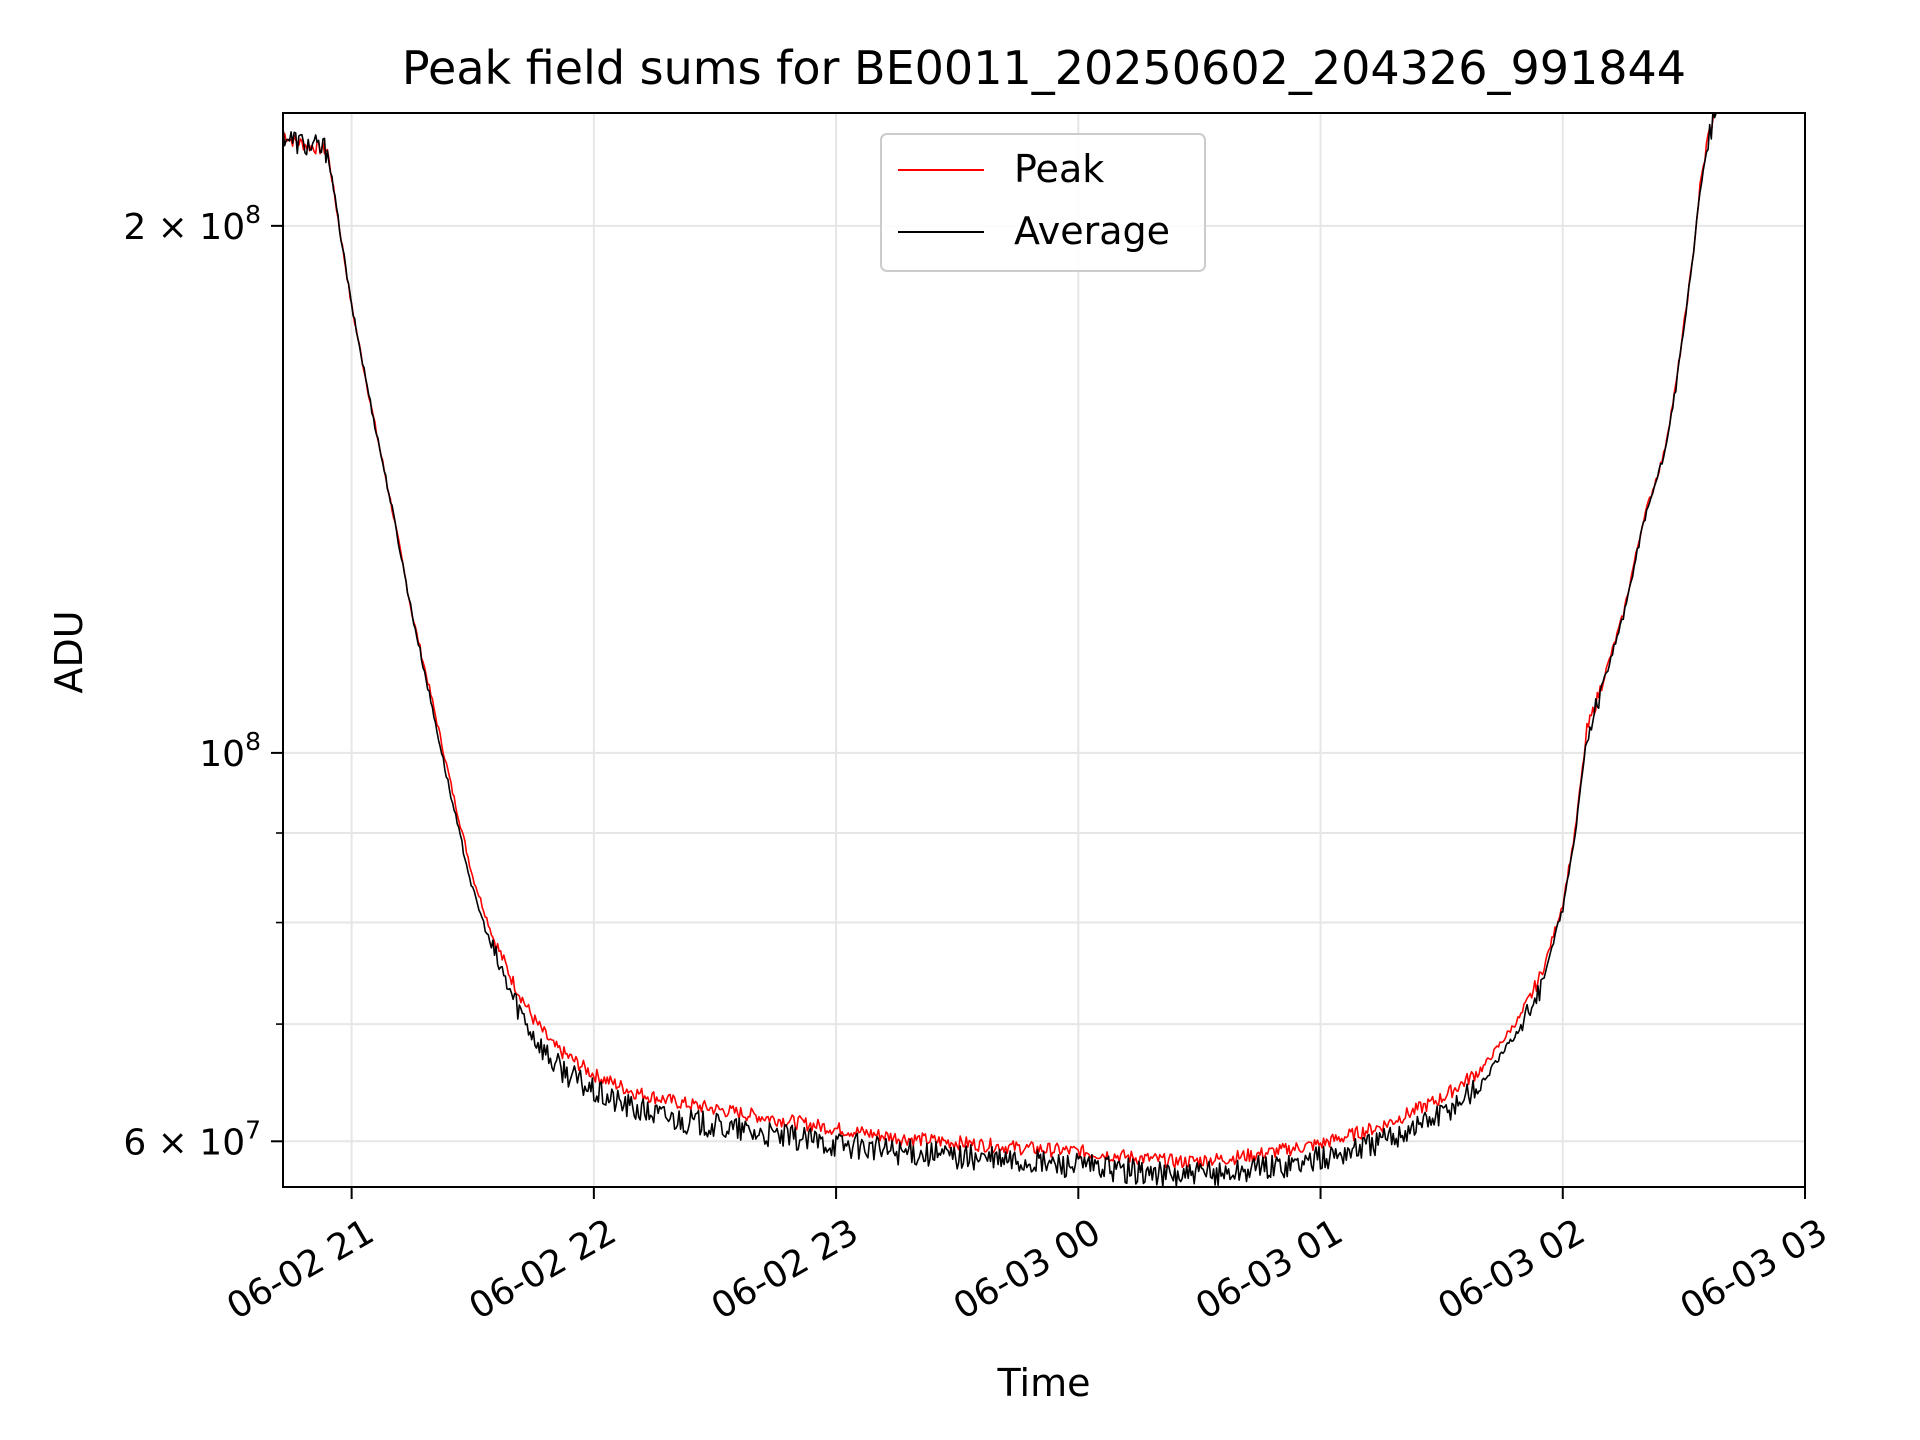  Describe the element at coordinates (1044, 1383) in the screenshot. I see `x-axis-label: Time` at that location.